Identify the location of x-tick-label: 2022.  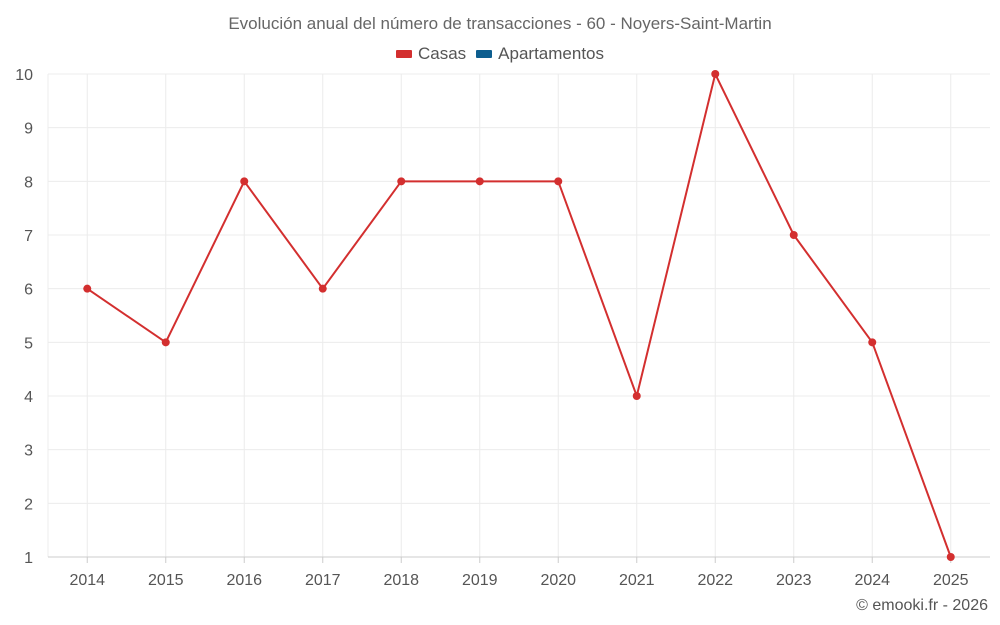
(715, 580).